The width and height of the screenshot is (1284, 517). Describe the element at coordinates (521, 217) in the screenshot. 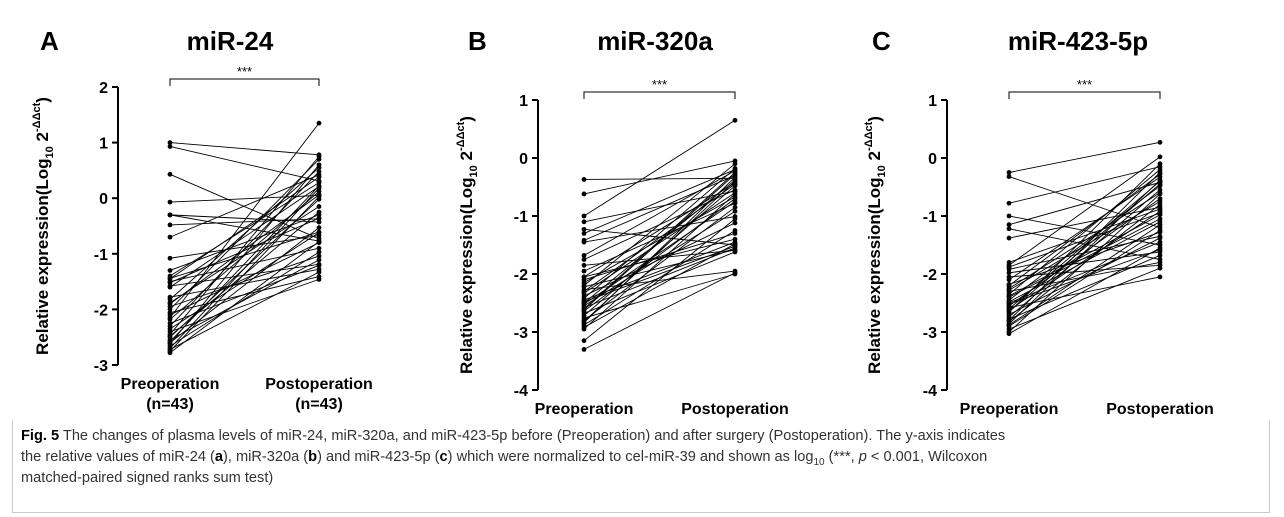

I see `y-tick-label: -1` at that location.